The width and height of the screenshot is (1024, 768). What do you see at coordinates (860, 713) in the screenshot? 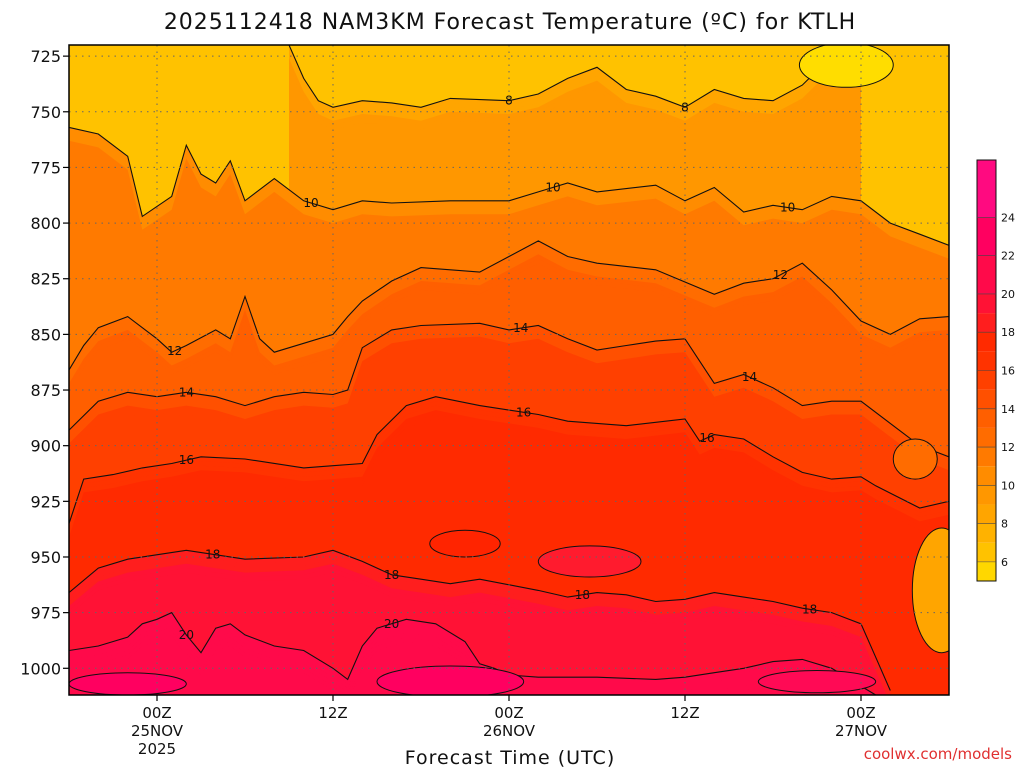
I see `x-tick-label-48-0: 00Z` at bounding box center [860, 713].